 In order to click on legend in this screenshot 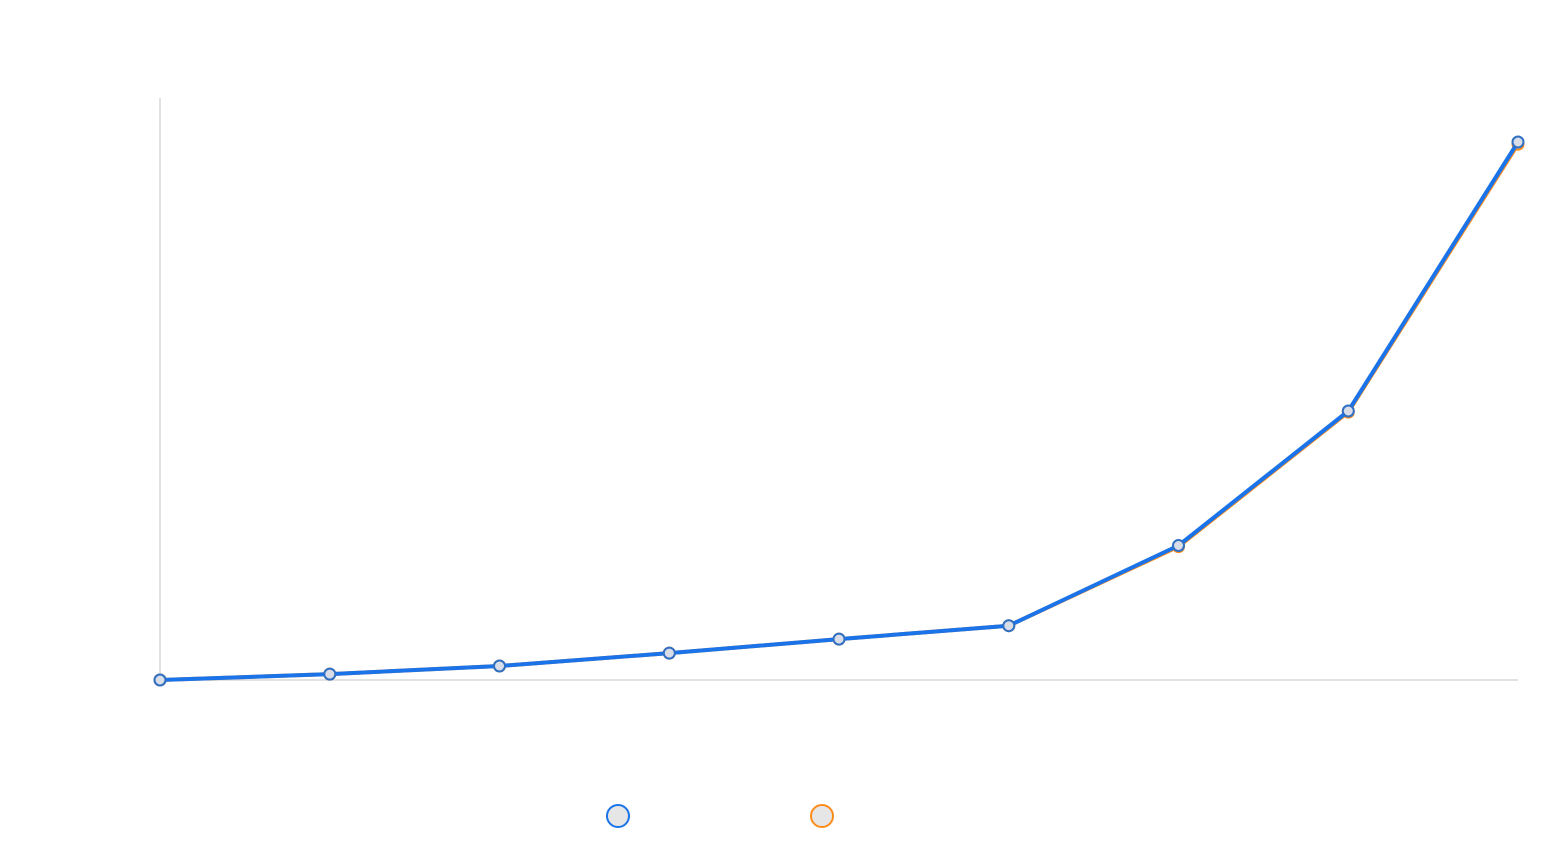, I will do `click(720, 816)`.